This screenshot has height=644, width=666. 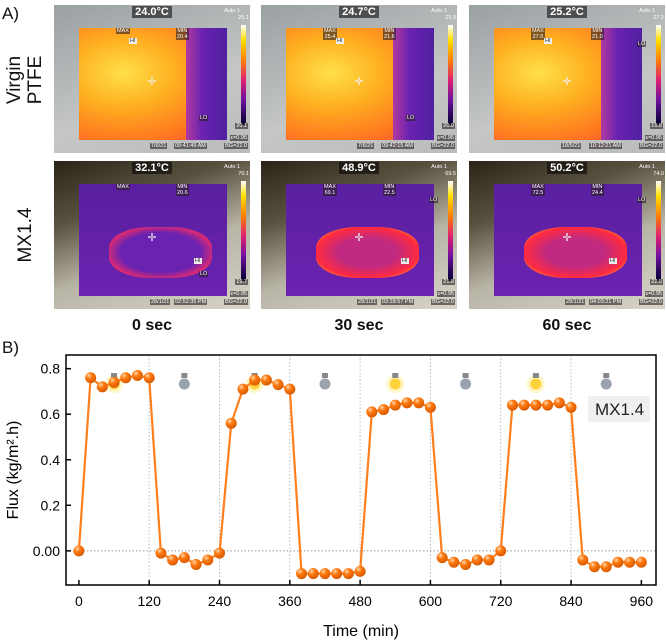 What do you see at coordinates (395, 383) in the screenshot?
I see `lightbulb-on-icon` at bounding box center [395, 383].